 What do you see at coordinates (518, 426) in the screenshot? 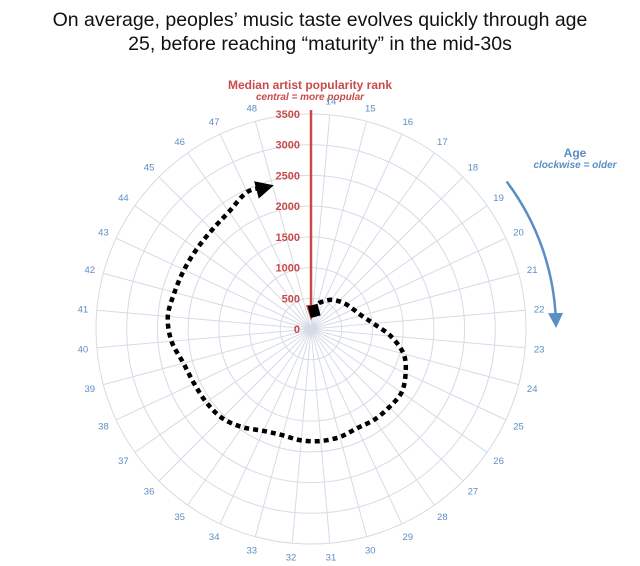
I see `age-tick-label: 25` at bounding box center [518, 426].